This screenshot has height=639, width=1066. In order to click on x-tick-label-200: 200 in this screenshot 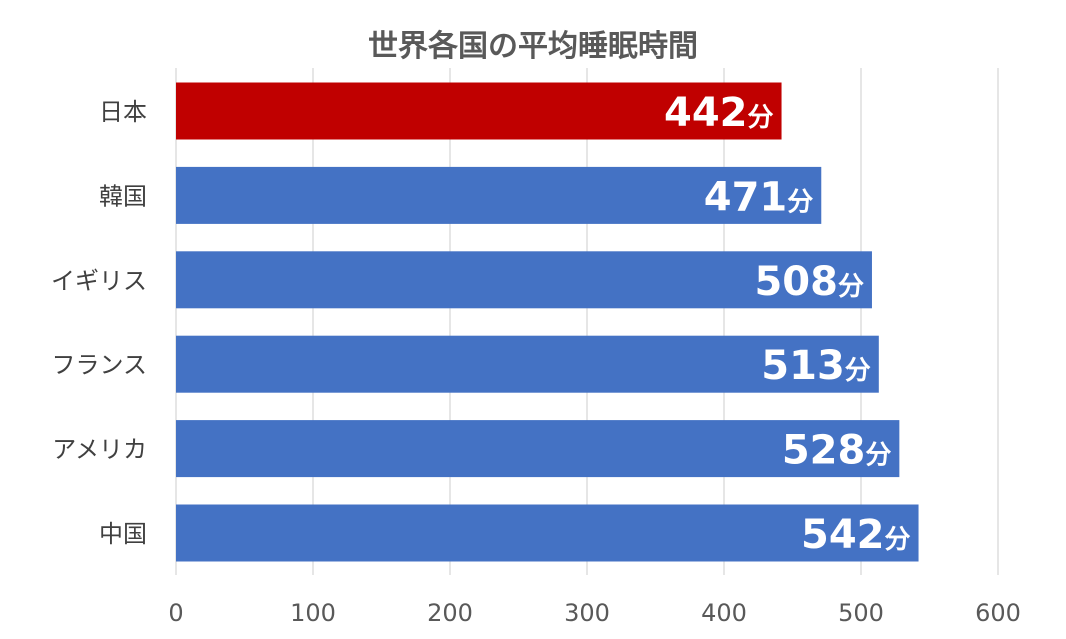, I will do `click(450, 613)`.